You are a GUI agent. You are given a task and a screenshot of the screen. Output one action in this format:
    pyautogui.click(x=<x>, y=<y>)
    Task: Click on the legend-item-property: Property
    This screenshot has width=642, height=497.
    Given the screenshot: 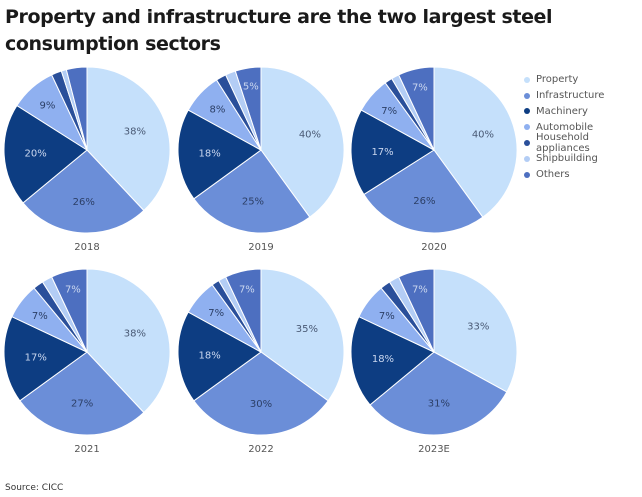 What is the action you would take?
    pyautogui.click(x=583, y=80)
    